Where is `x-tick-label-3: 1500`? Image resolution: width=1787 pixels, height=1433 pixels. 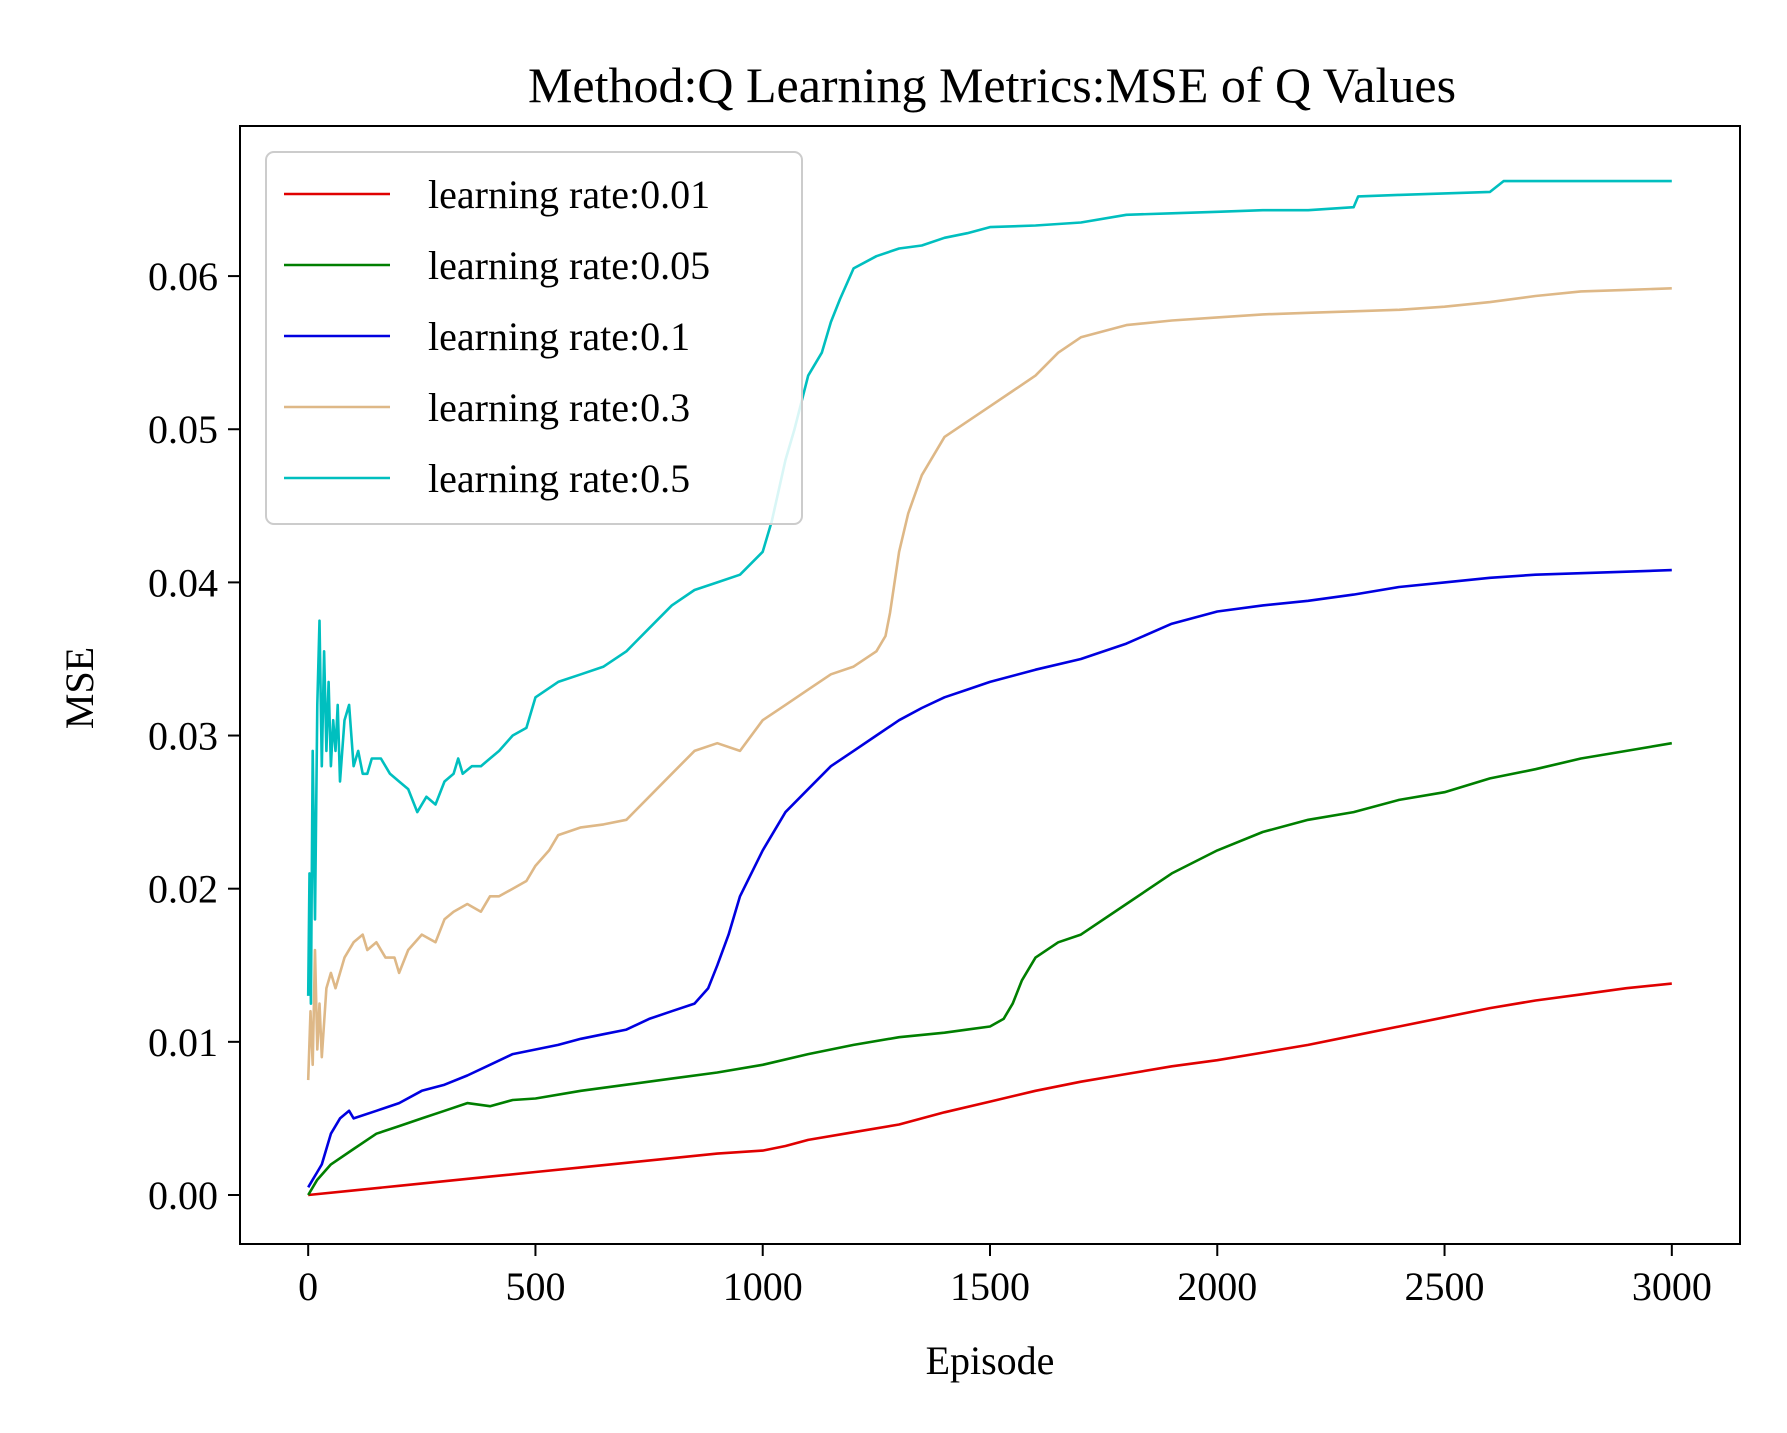
x-tick-label-3: 1500 is located at coordinates (990, 1286).